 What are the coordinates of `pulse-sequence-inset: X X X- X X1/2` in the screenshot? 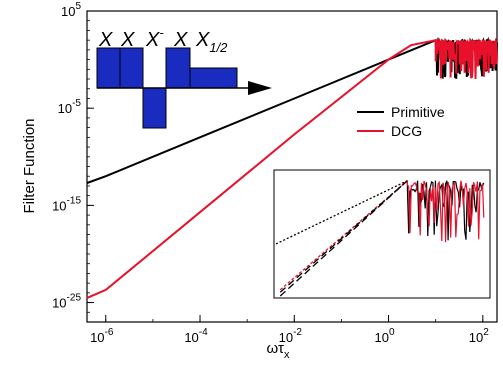 It's located at (184, 77).